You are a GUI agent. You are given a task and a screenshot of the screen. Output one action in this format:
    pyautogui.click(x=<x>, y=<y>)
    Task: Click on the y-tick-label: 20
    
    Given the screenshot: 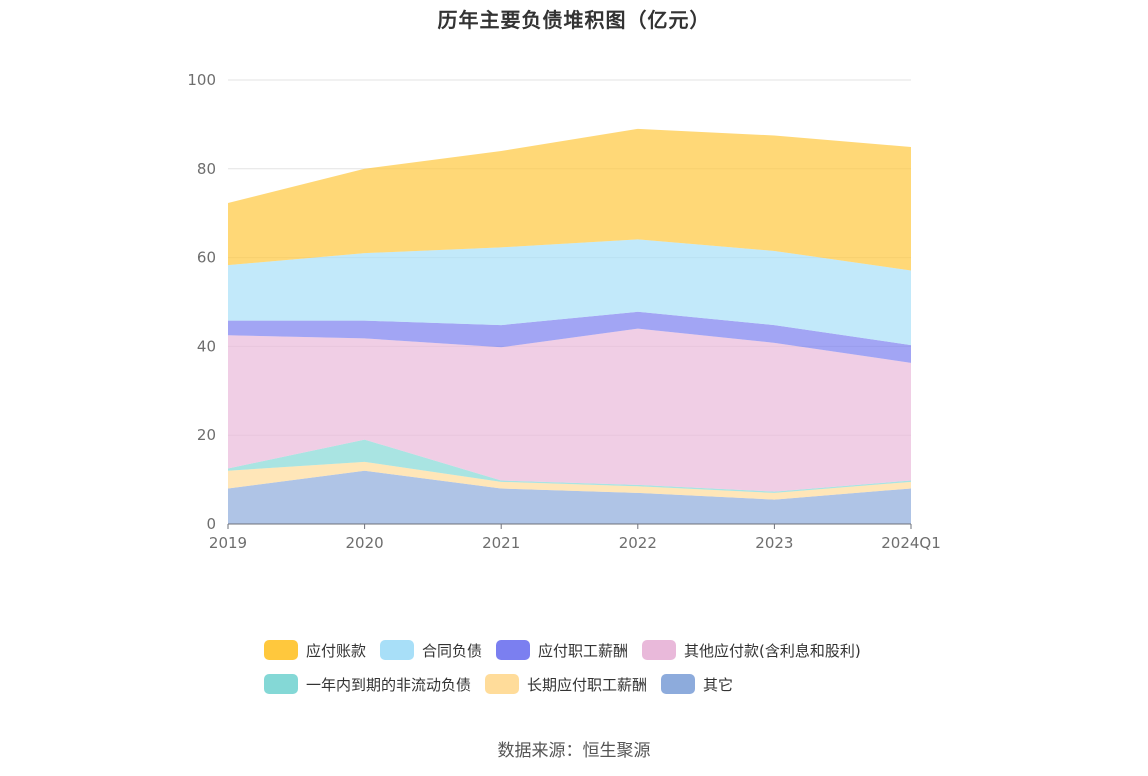 What is the action you would take?
    pyautogui.click(x=206, y=435)
    